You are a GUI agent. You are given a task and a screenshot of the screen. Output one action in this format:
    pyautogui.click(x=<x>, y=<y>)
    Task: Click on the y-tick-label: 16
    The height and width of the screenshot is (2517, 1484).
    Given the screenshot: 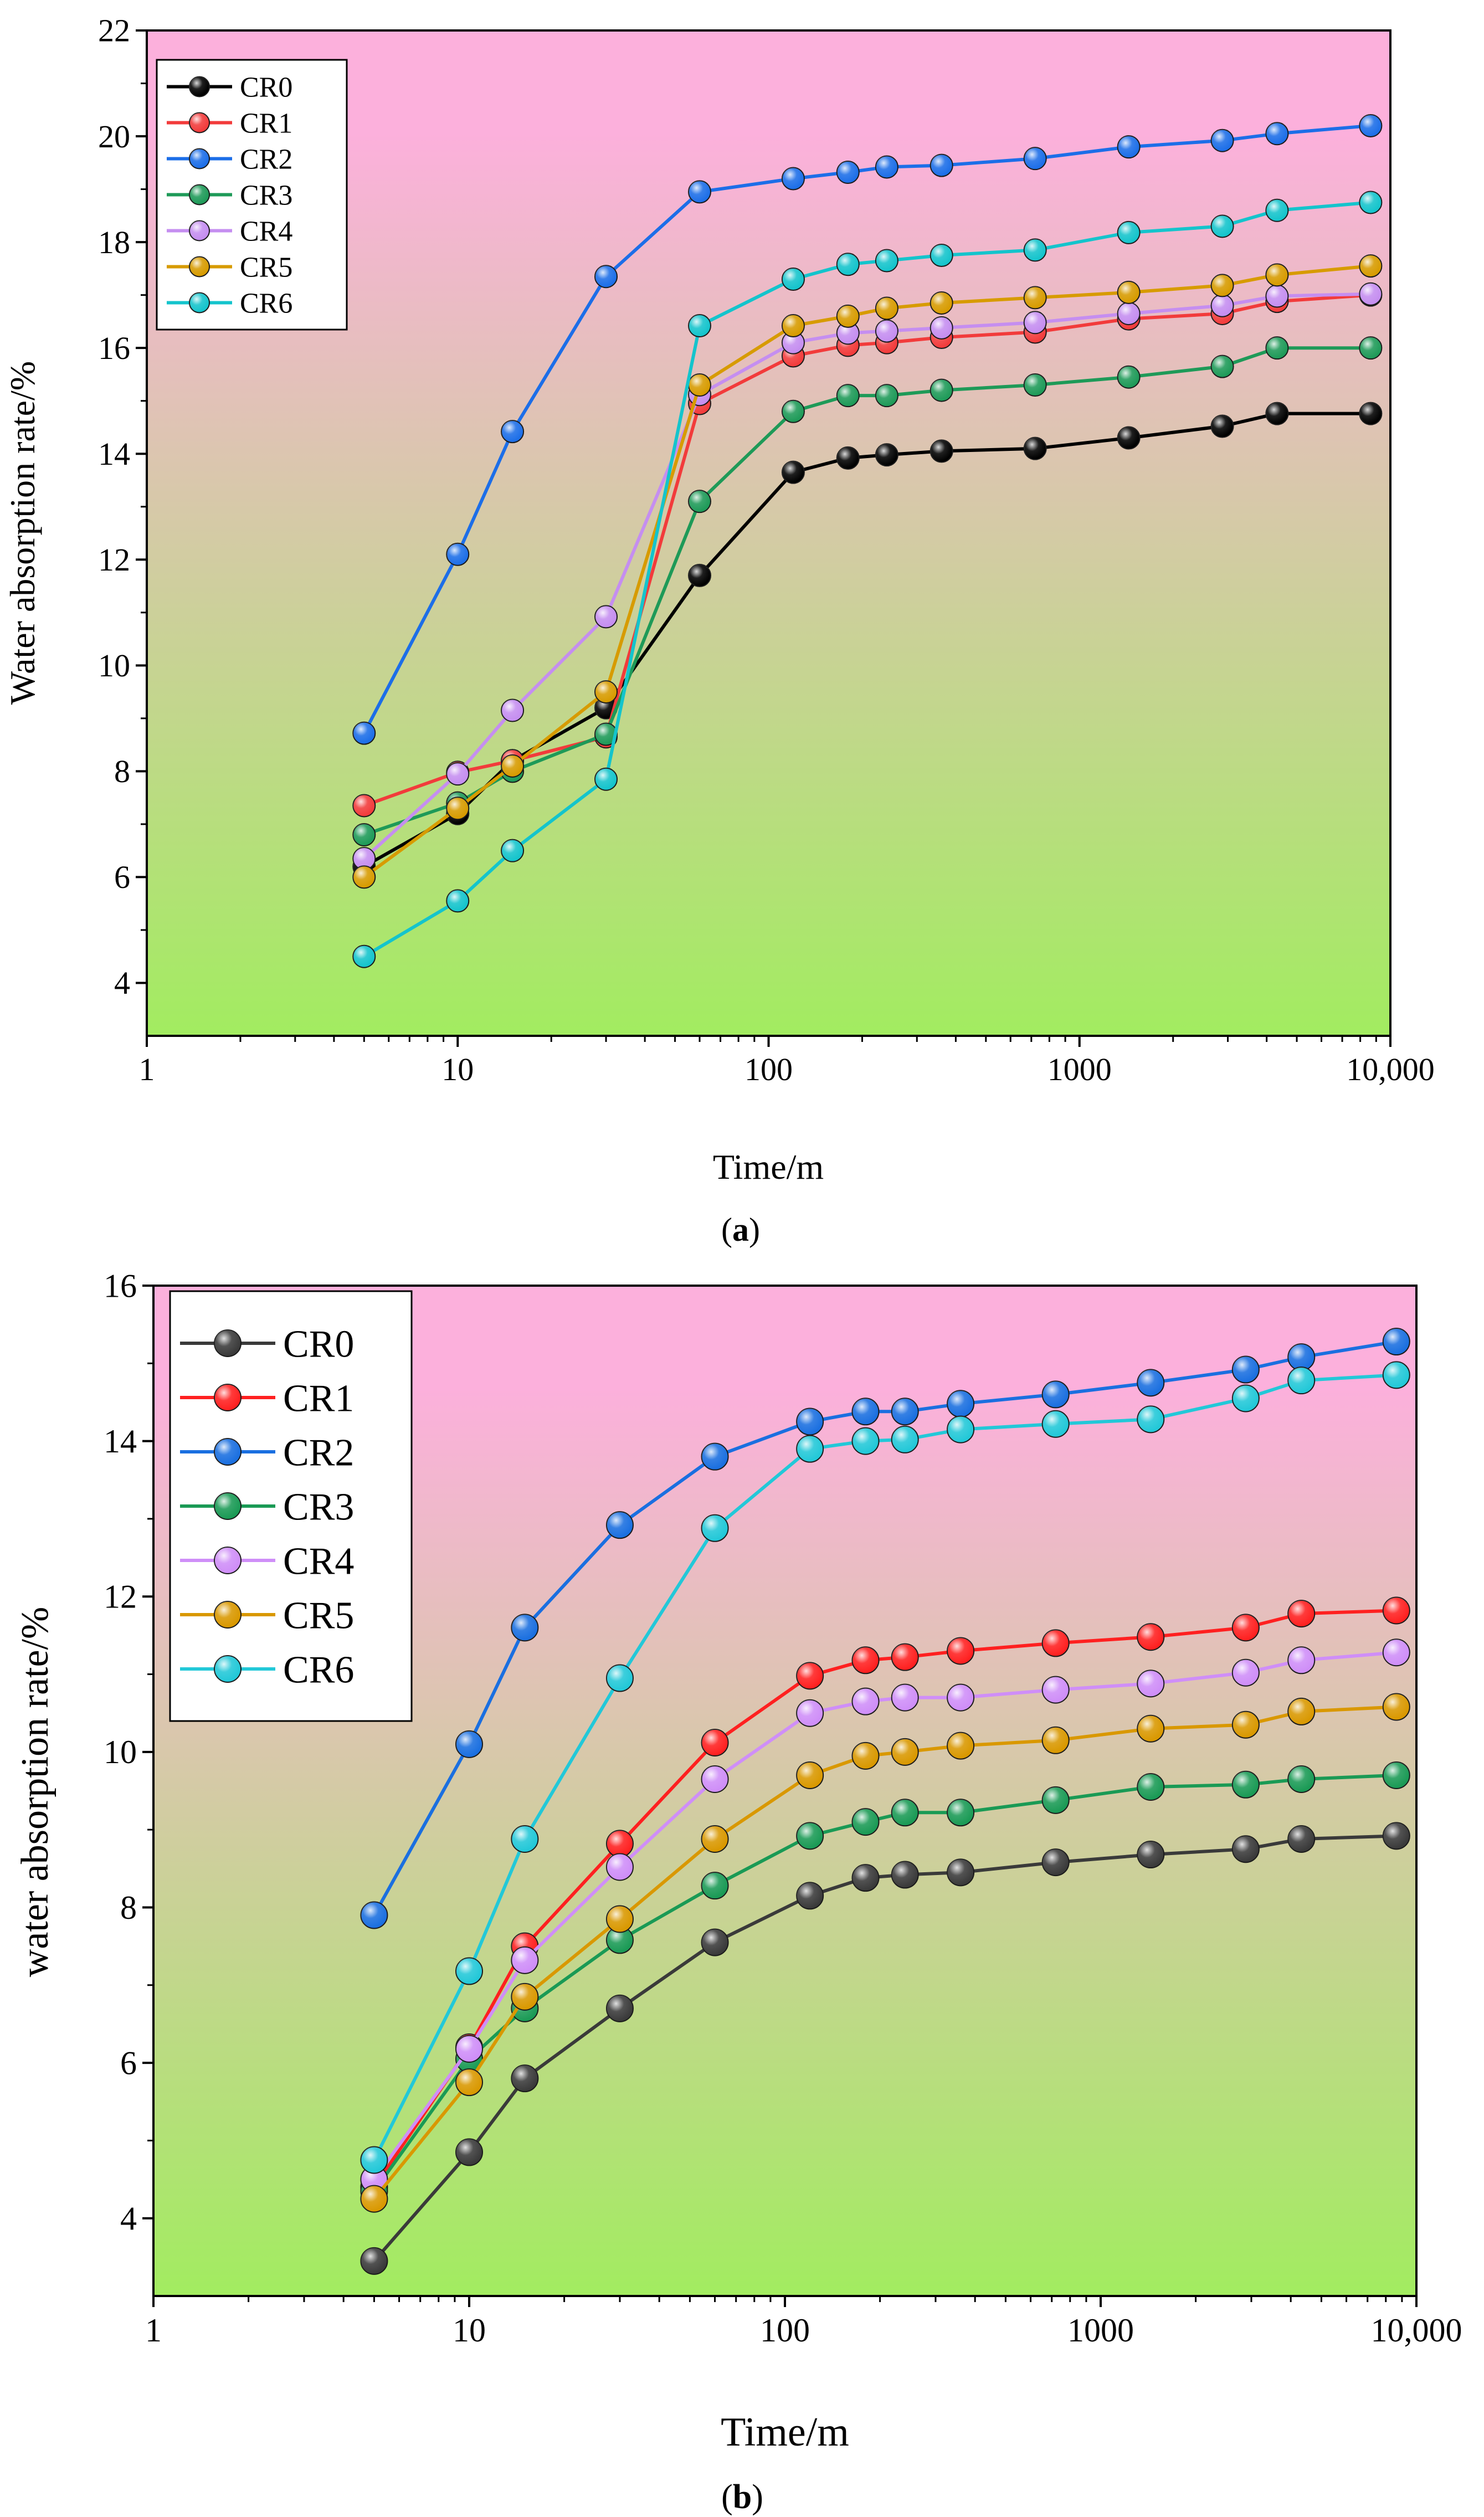 What is the action you would take?
    pyautogui.click(x=114, y=348)
    